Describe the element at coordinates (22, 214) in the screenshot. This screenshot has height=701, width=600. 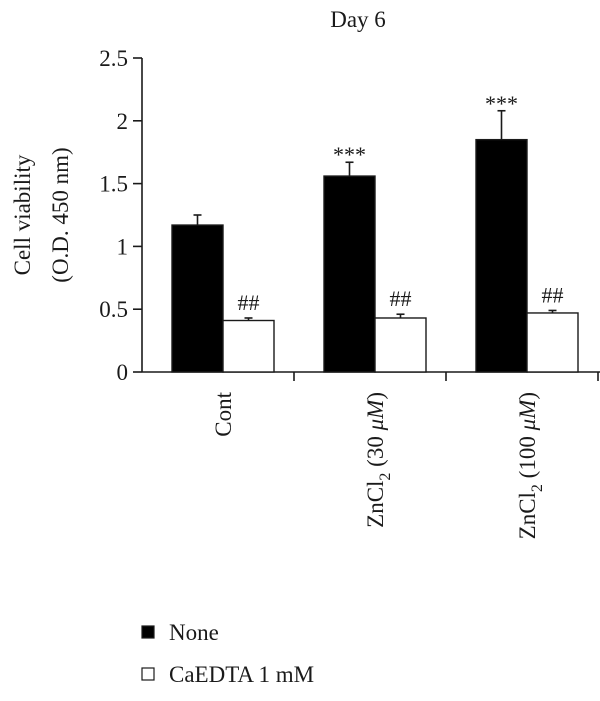
I see `y-axis-label-line-1: Cell viability` at that location.